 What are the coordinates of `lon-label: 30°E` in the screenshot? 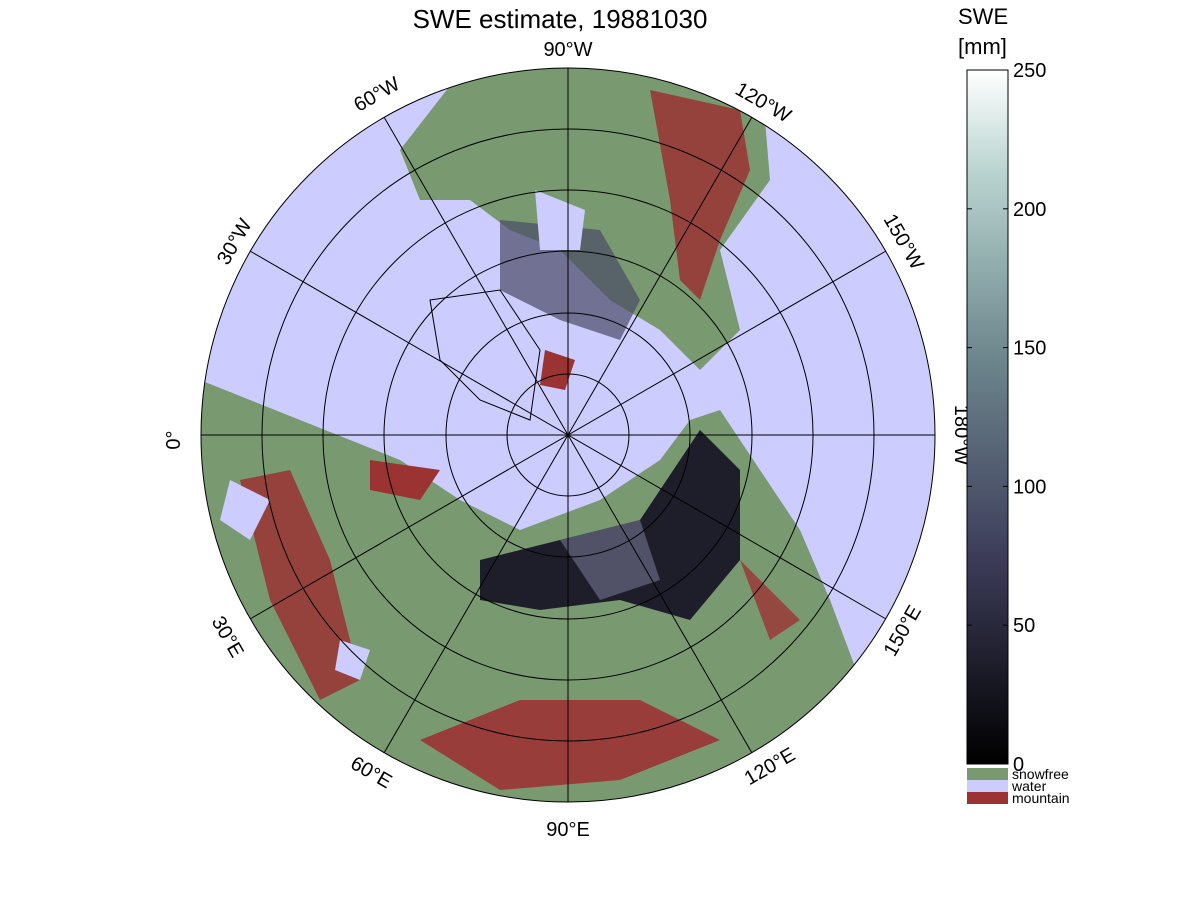 It's located at (227, 637).